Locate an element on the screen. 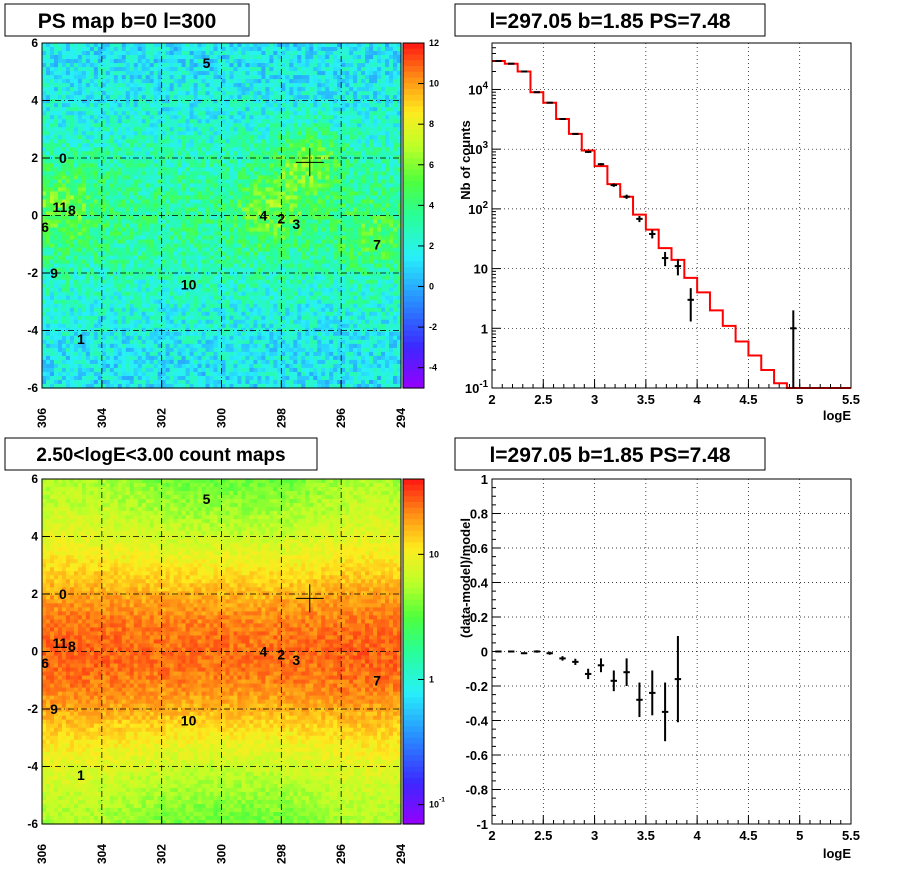 The height and width of the screenshot is (871, 898). source-label: 9 is located at coordinates (54, 273).